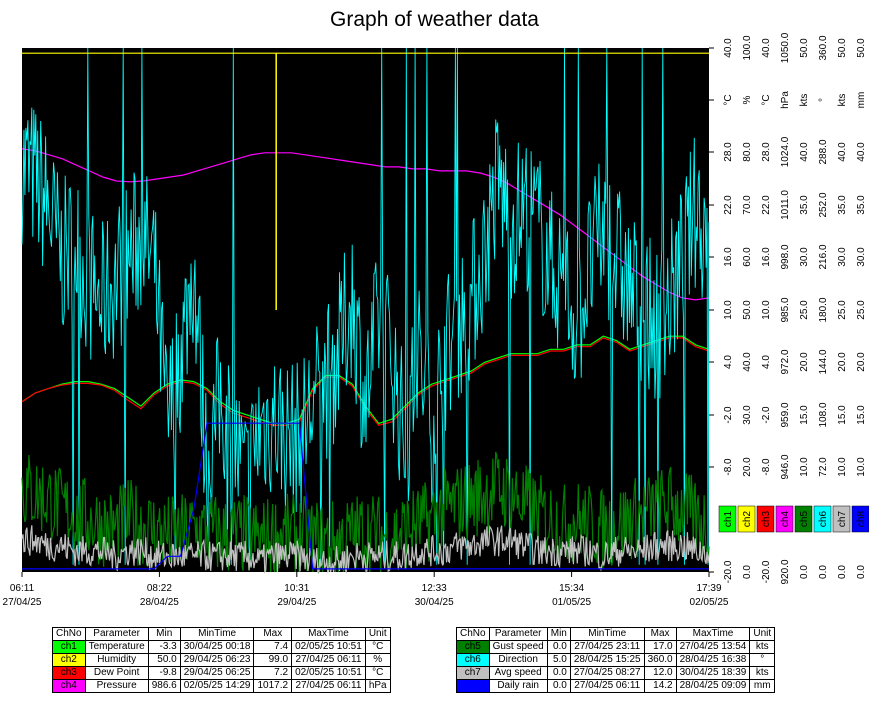 The width and height of the screenshot is (869, 718). What do you see at coordinates (660, 660) in the screenshot?
I see `legend-cell-max: 360.0` at bounding box center [660, 660].